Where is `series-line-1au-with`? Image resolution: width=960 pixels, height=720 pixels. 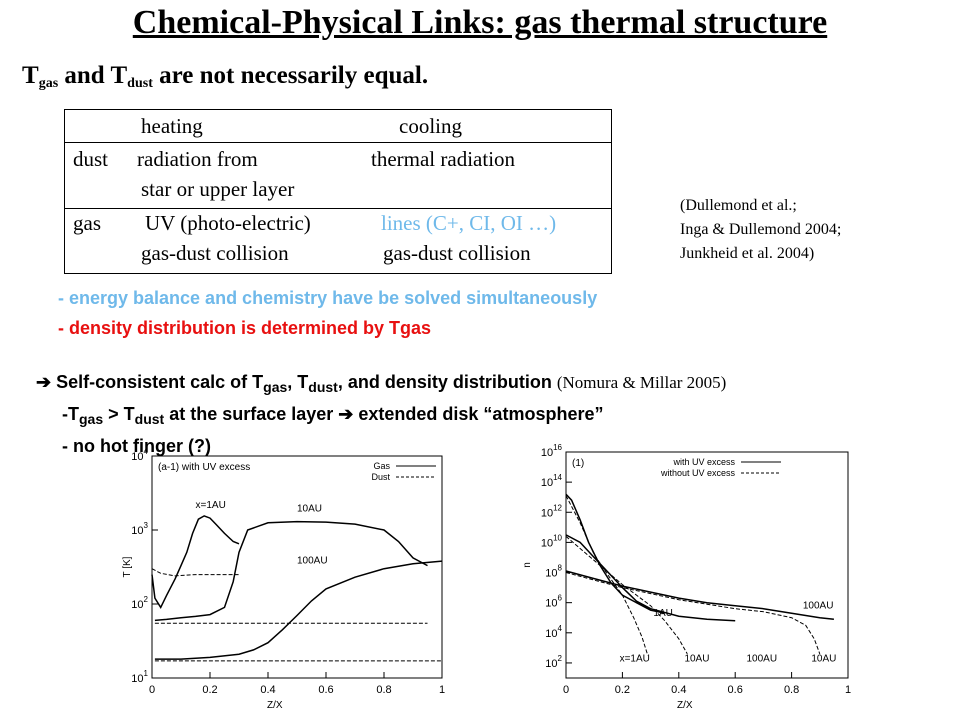 series-line-1au-with is located at coordinates (615, 553).